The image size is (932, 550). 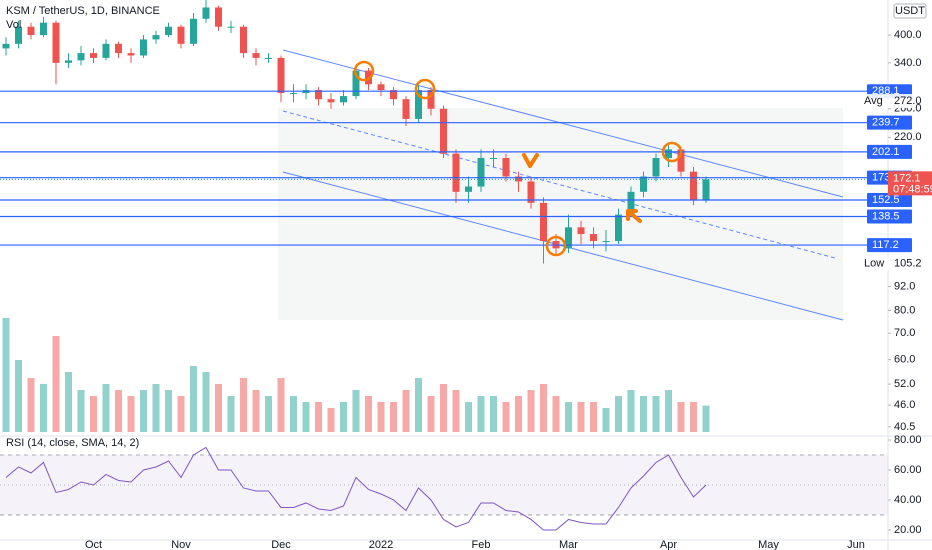 I want to click on level-label: 138.5, so click(x=886, y=216).